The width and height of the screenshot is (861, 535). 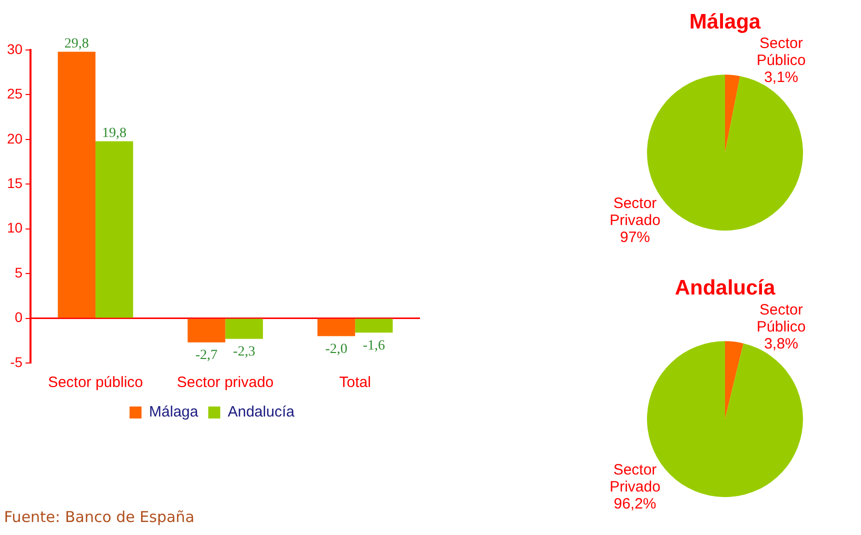 I want to click on data-label: 97%, so click(x=635, y=237).